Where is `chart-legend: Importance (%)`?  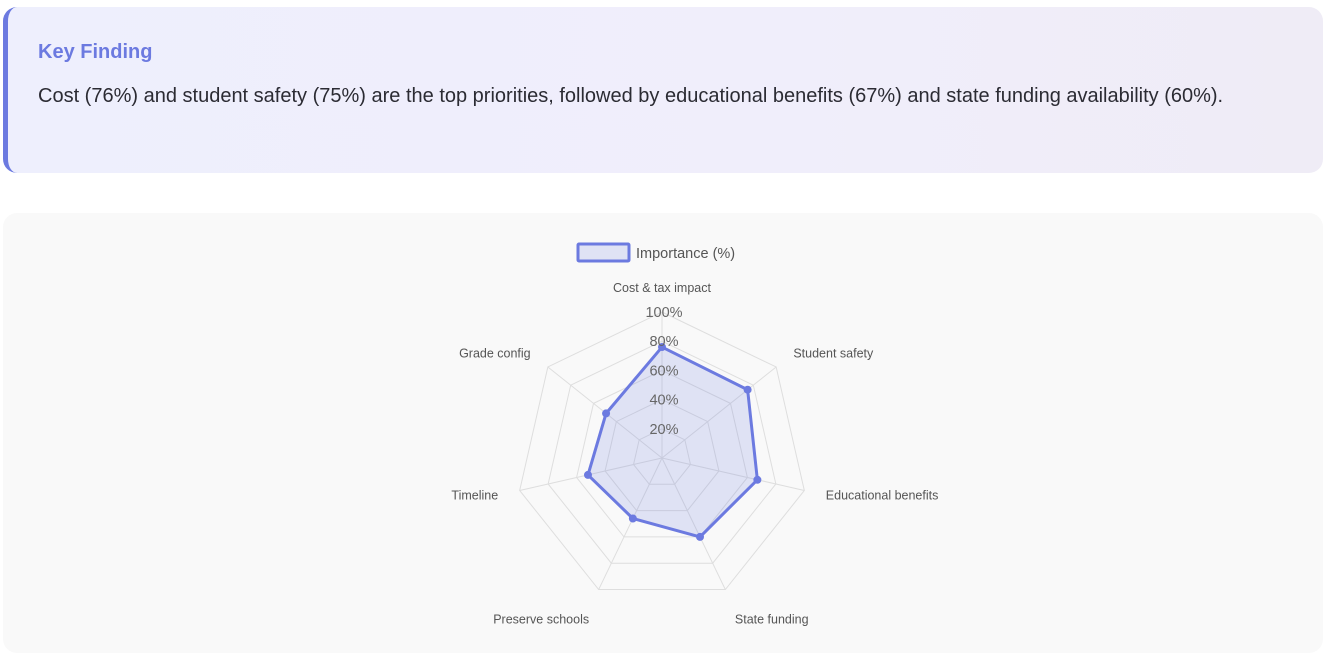 chart-legend: Importance (%) is located at coordinates (655, 252).